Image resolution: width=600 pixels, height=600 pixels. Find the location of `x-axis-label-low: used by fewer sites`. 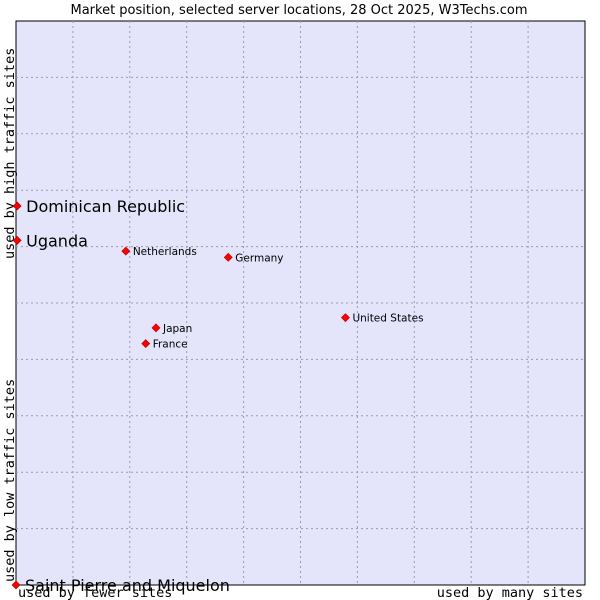

x-axis-label-low: used by fewer sites is located at coordinates (95, 592).